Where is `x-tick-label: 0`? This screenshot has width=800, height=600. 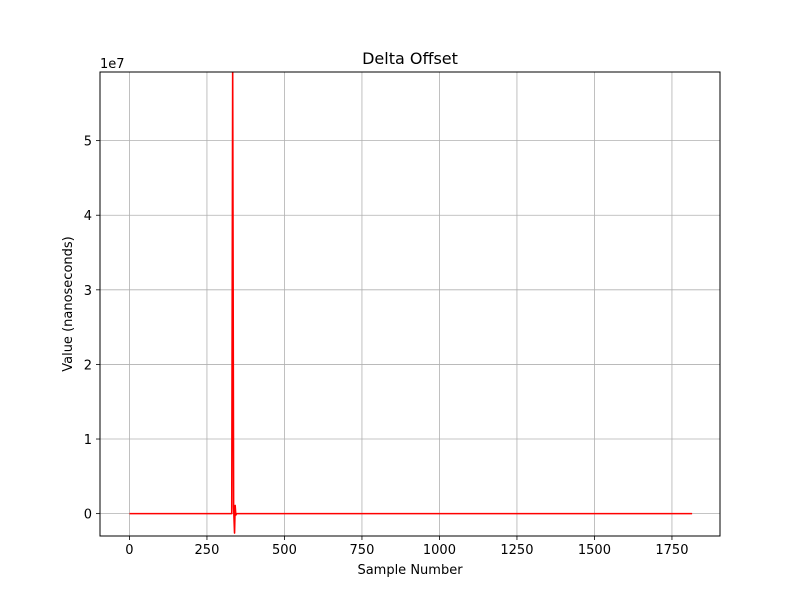 x-tick-label: 0 is located at coordinates (129, 550).